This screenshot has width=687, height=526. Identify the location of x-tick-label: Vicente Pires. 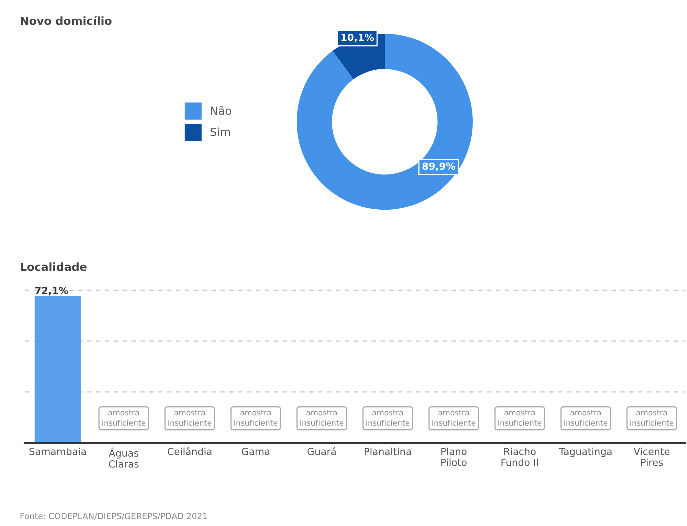
(652, 457).